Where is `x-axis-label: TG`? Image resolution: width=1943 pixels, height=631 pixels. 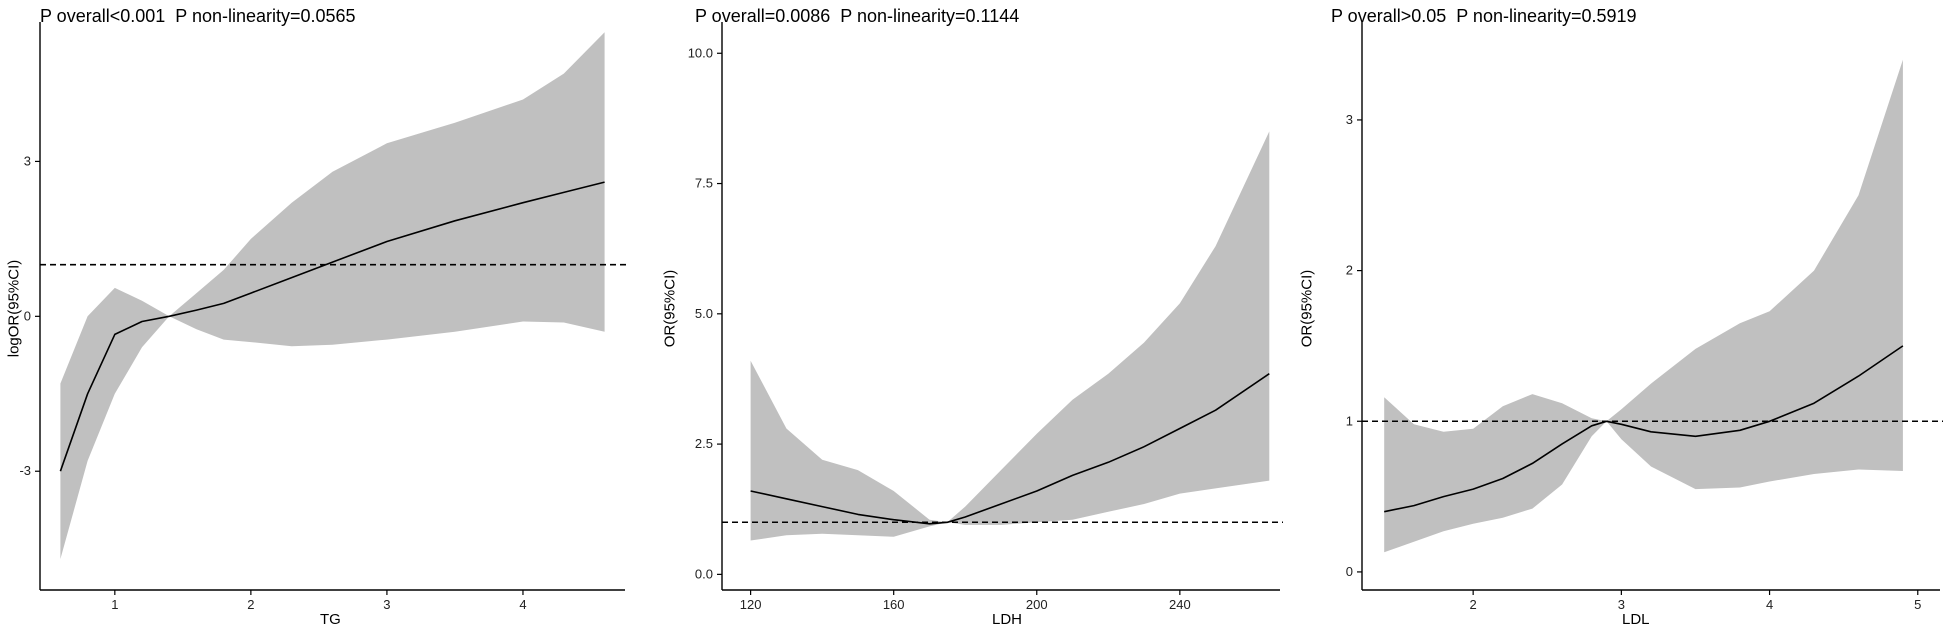 x-axis-label: TG is located at coordinates (330, 619).